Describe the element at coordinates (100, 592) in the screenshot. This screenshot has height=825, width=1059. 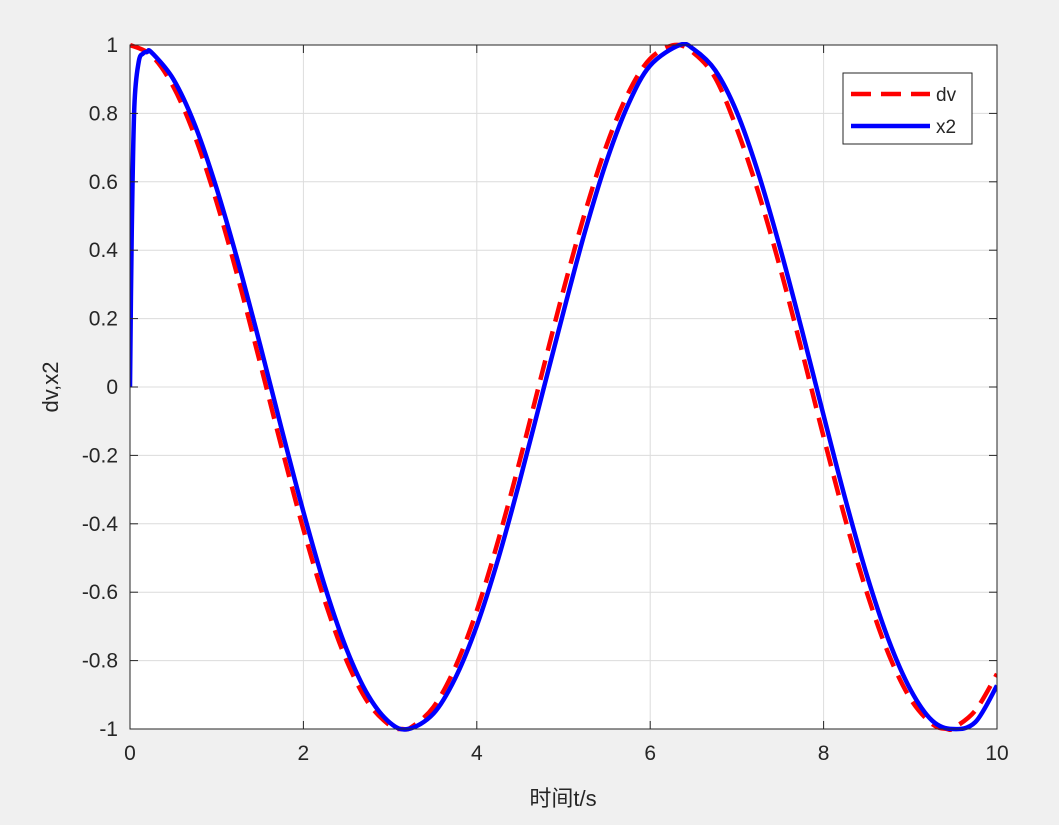
I see `y-tick-label: -0.6` at that location.